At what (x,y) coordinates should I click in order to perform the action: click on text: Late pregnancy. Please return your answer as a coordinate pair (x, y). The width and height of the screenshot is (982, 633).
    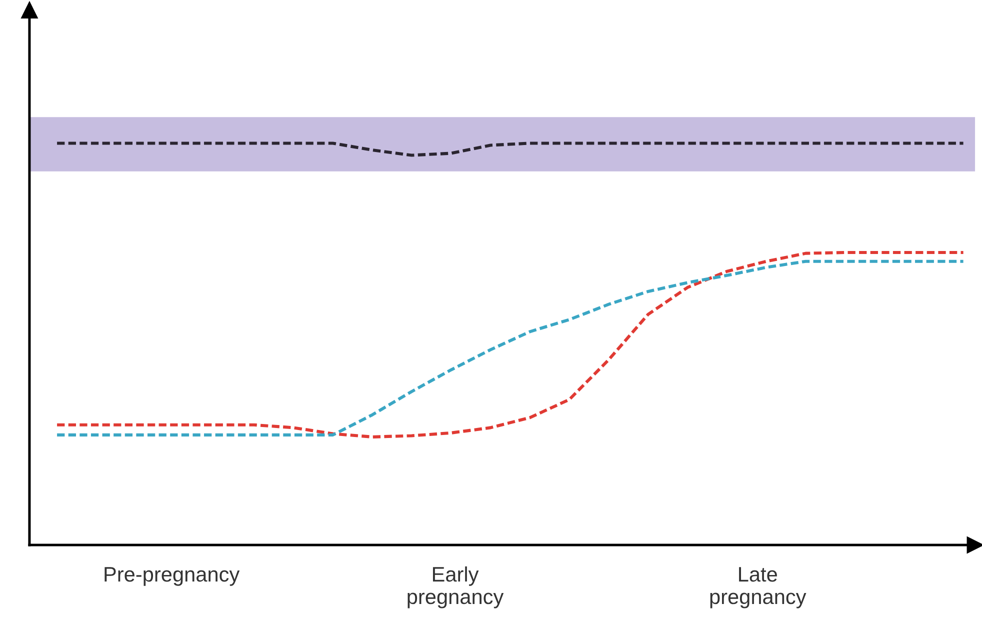
    Looking at the image, I should click on (758, 587).